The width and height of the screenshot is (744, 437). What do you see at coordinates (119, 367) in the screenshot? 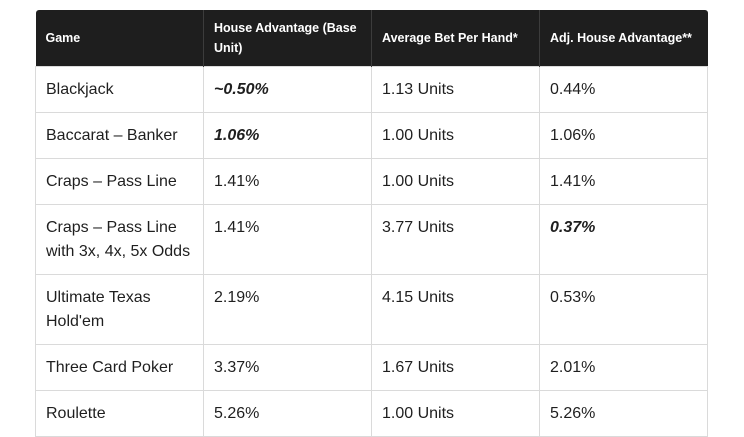
I see `cell-game: Three Card Poker` at bounding box center [119, 367].